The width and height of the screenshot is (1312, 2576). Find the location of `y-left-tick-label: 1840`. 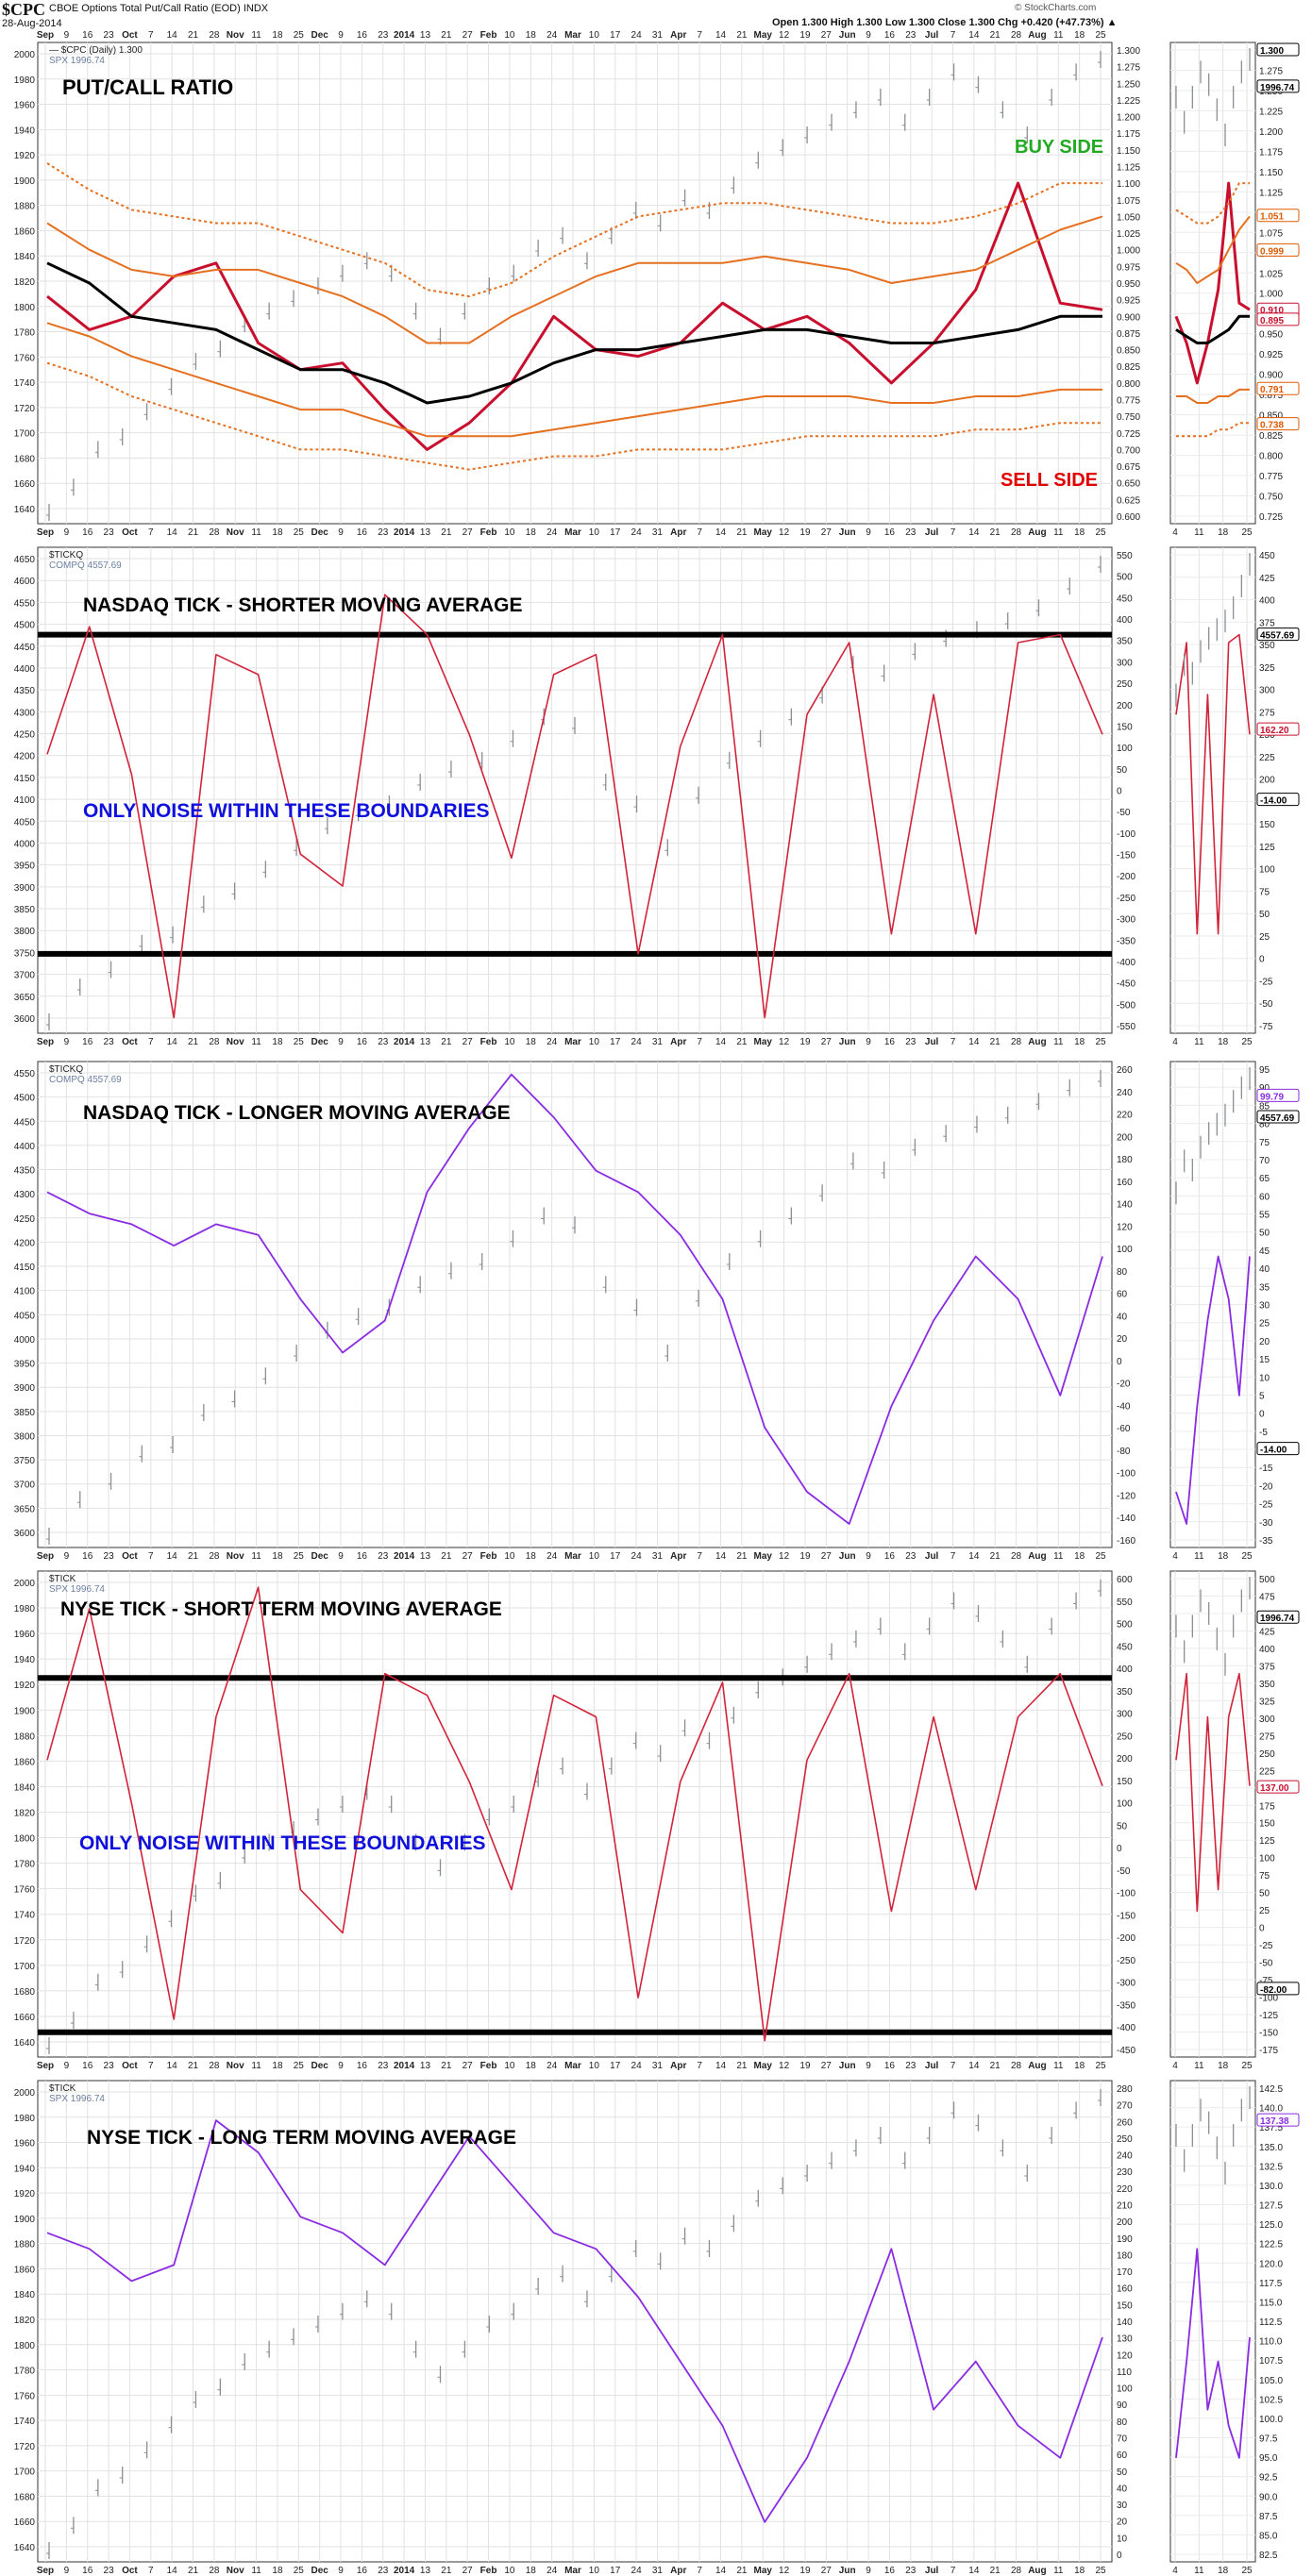

y-left-tick-label: 1840 is located at coordinates (25, 1787).